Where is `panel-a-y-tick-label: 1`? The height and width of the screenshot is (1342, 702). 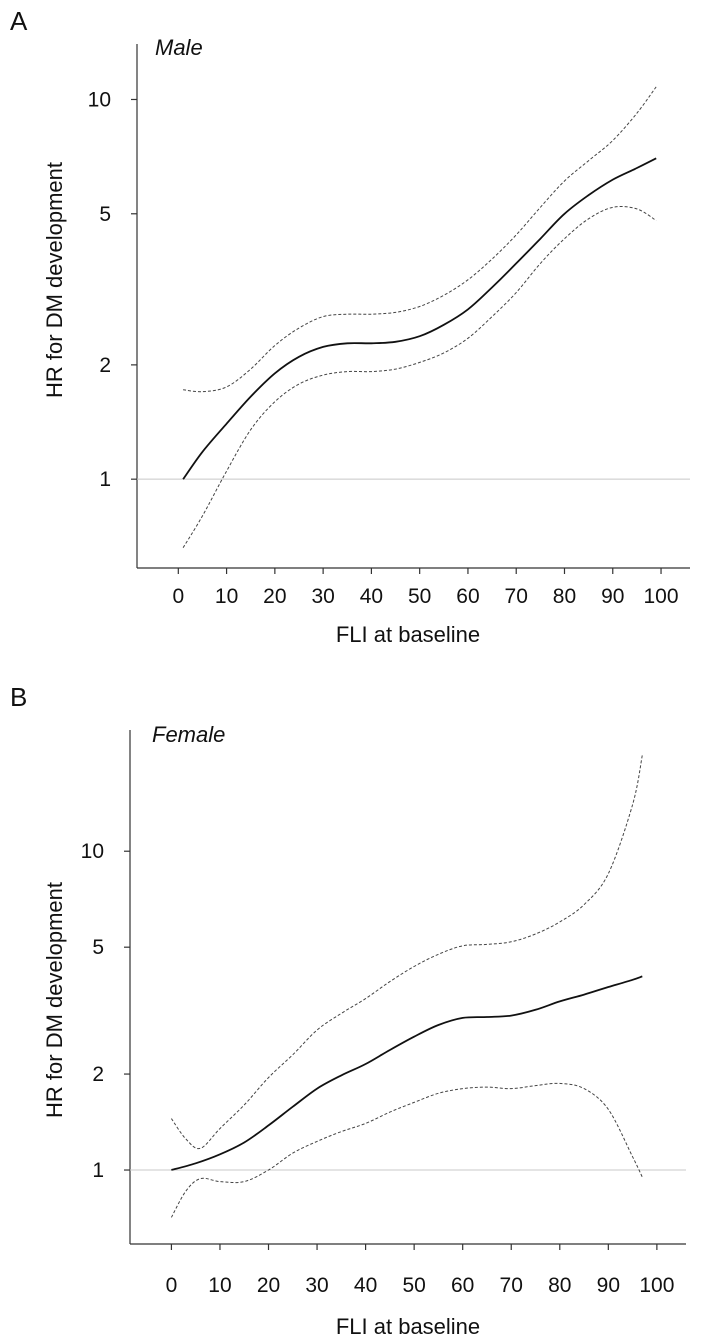 panel-a-y-tick-label: 1 is located at coordinates (105, 479).